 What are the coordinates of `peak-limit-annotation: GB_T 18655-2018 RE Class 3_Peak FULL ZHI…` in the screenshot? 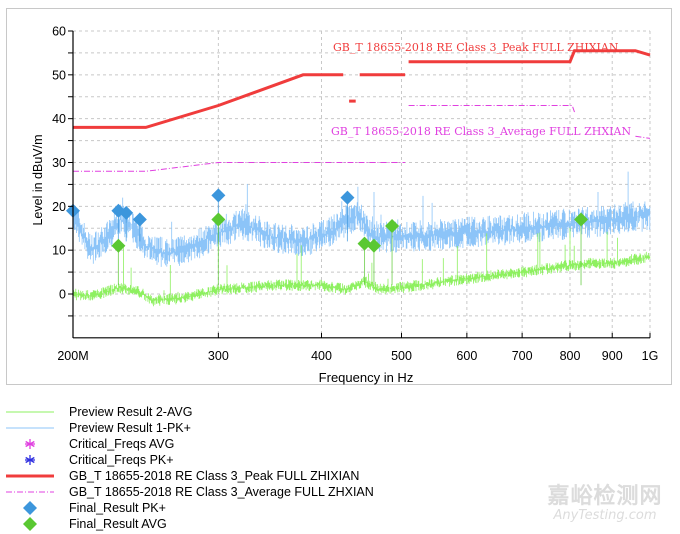 It's located at (476, 47).